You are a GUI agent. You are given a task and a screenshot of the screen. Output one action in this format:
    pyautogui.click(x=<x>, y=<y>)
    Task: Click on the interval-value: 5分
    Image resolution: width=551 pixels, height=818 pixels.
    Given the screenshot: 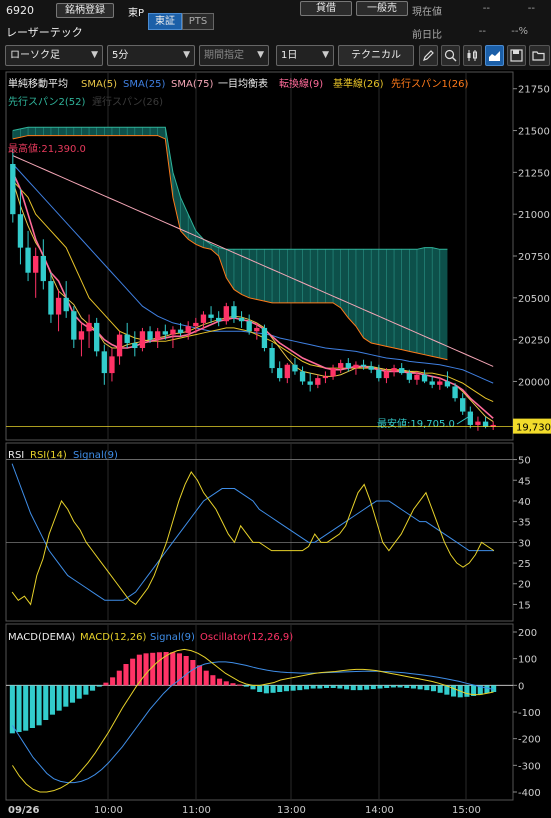 What is the action you would take?
    pyautogui.click(x=120, y=55)
    